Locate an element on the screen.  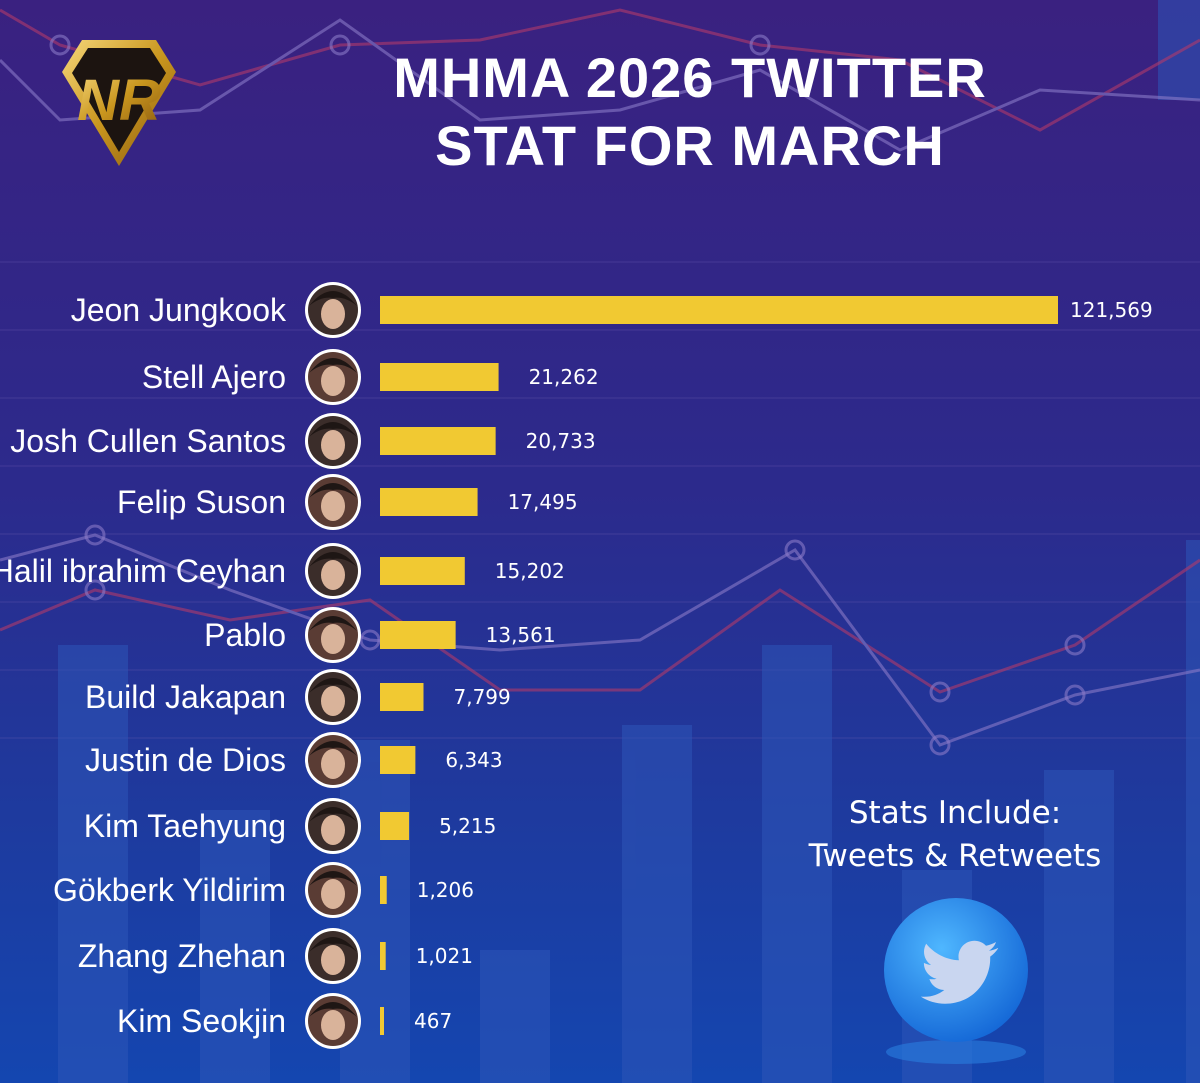
category-label: Gökberk Yildirim is located at coordinates (169, 890).